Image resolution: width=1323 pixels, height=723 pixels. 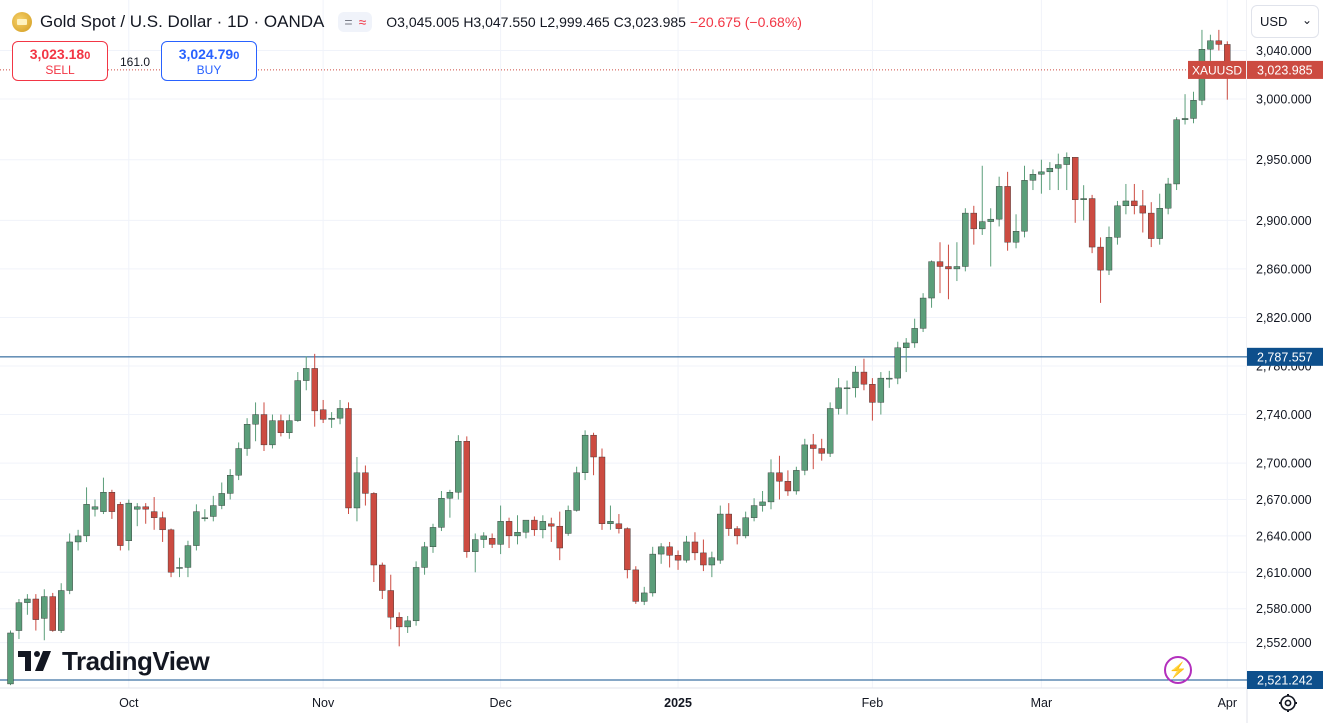 I want to click on y-tick-label: 2,610.000, so click(x=1284, y=573).